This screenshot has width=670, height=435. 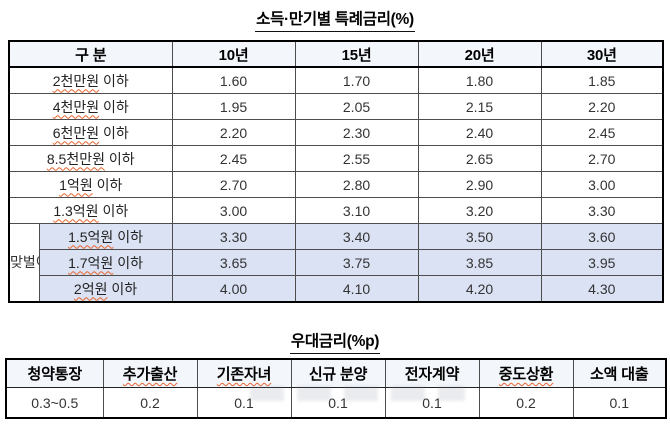 I want to click on rate-cell: 2.30, so click(x=356, y=132).